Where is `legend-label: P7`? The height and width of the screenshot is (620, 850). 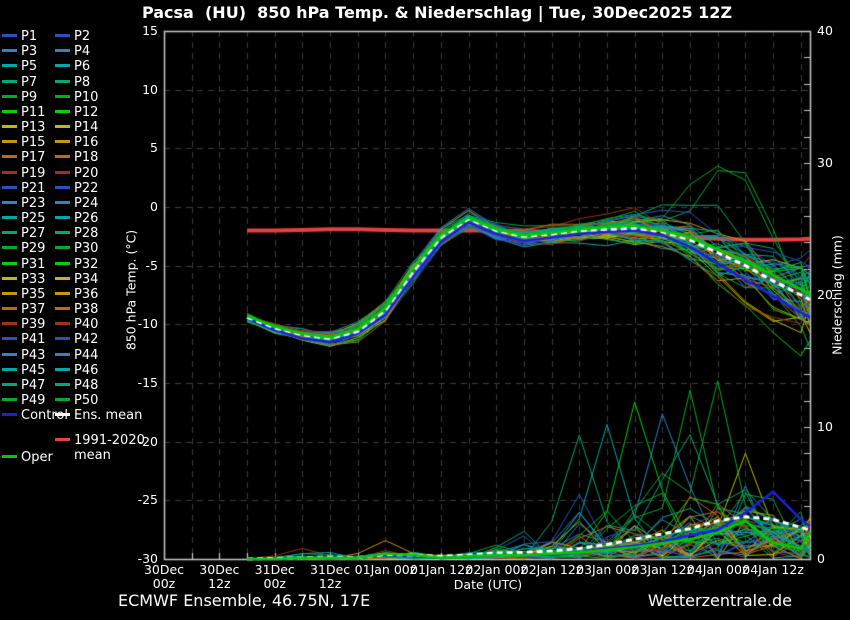 legend-label: P7 is located at coordinates (29, 82).